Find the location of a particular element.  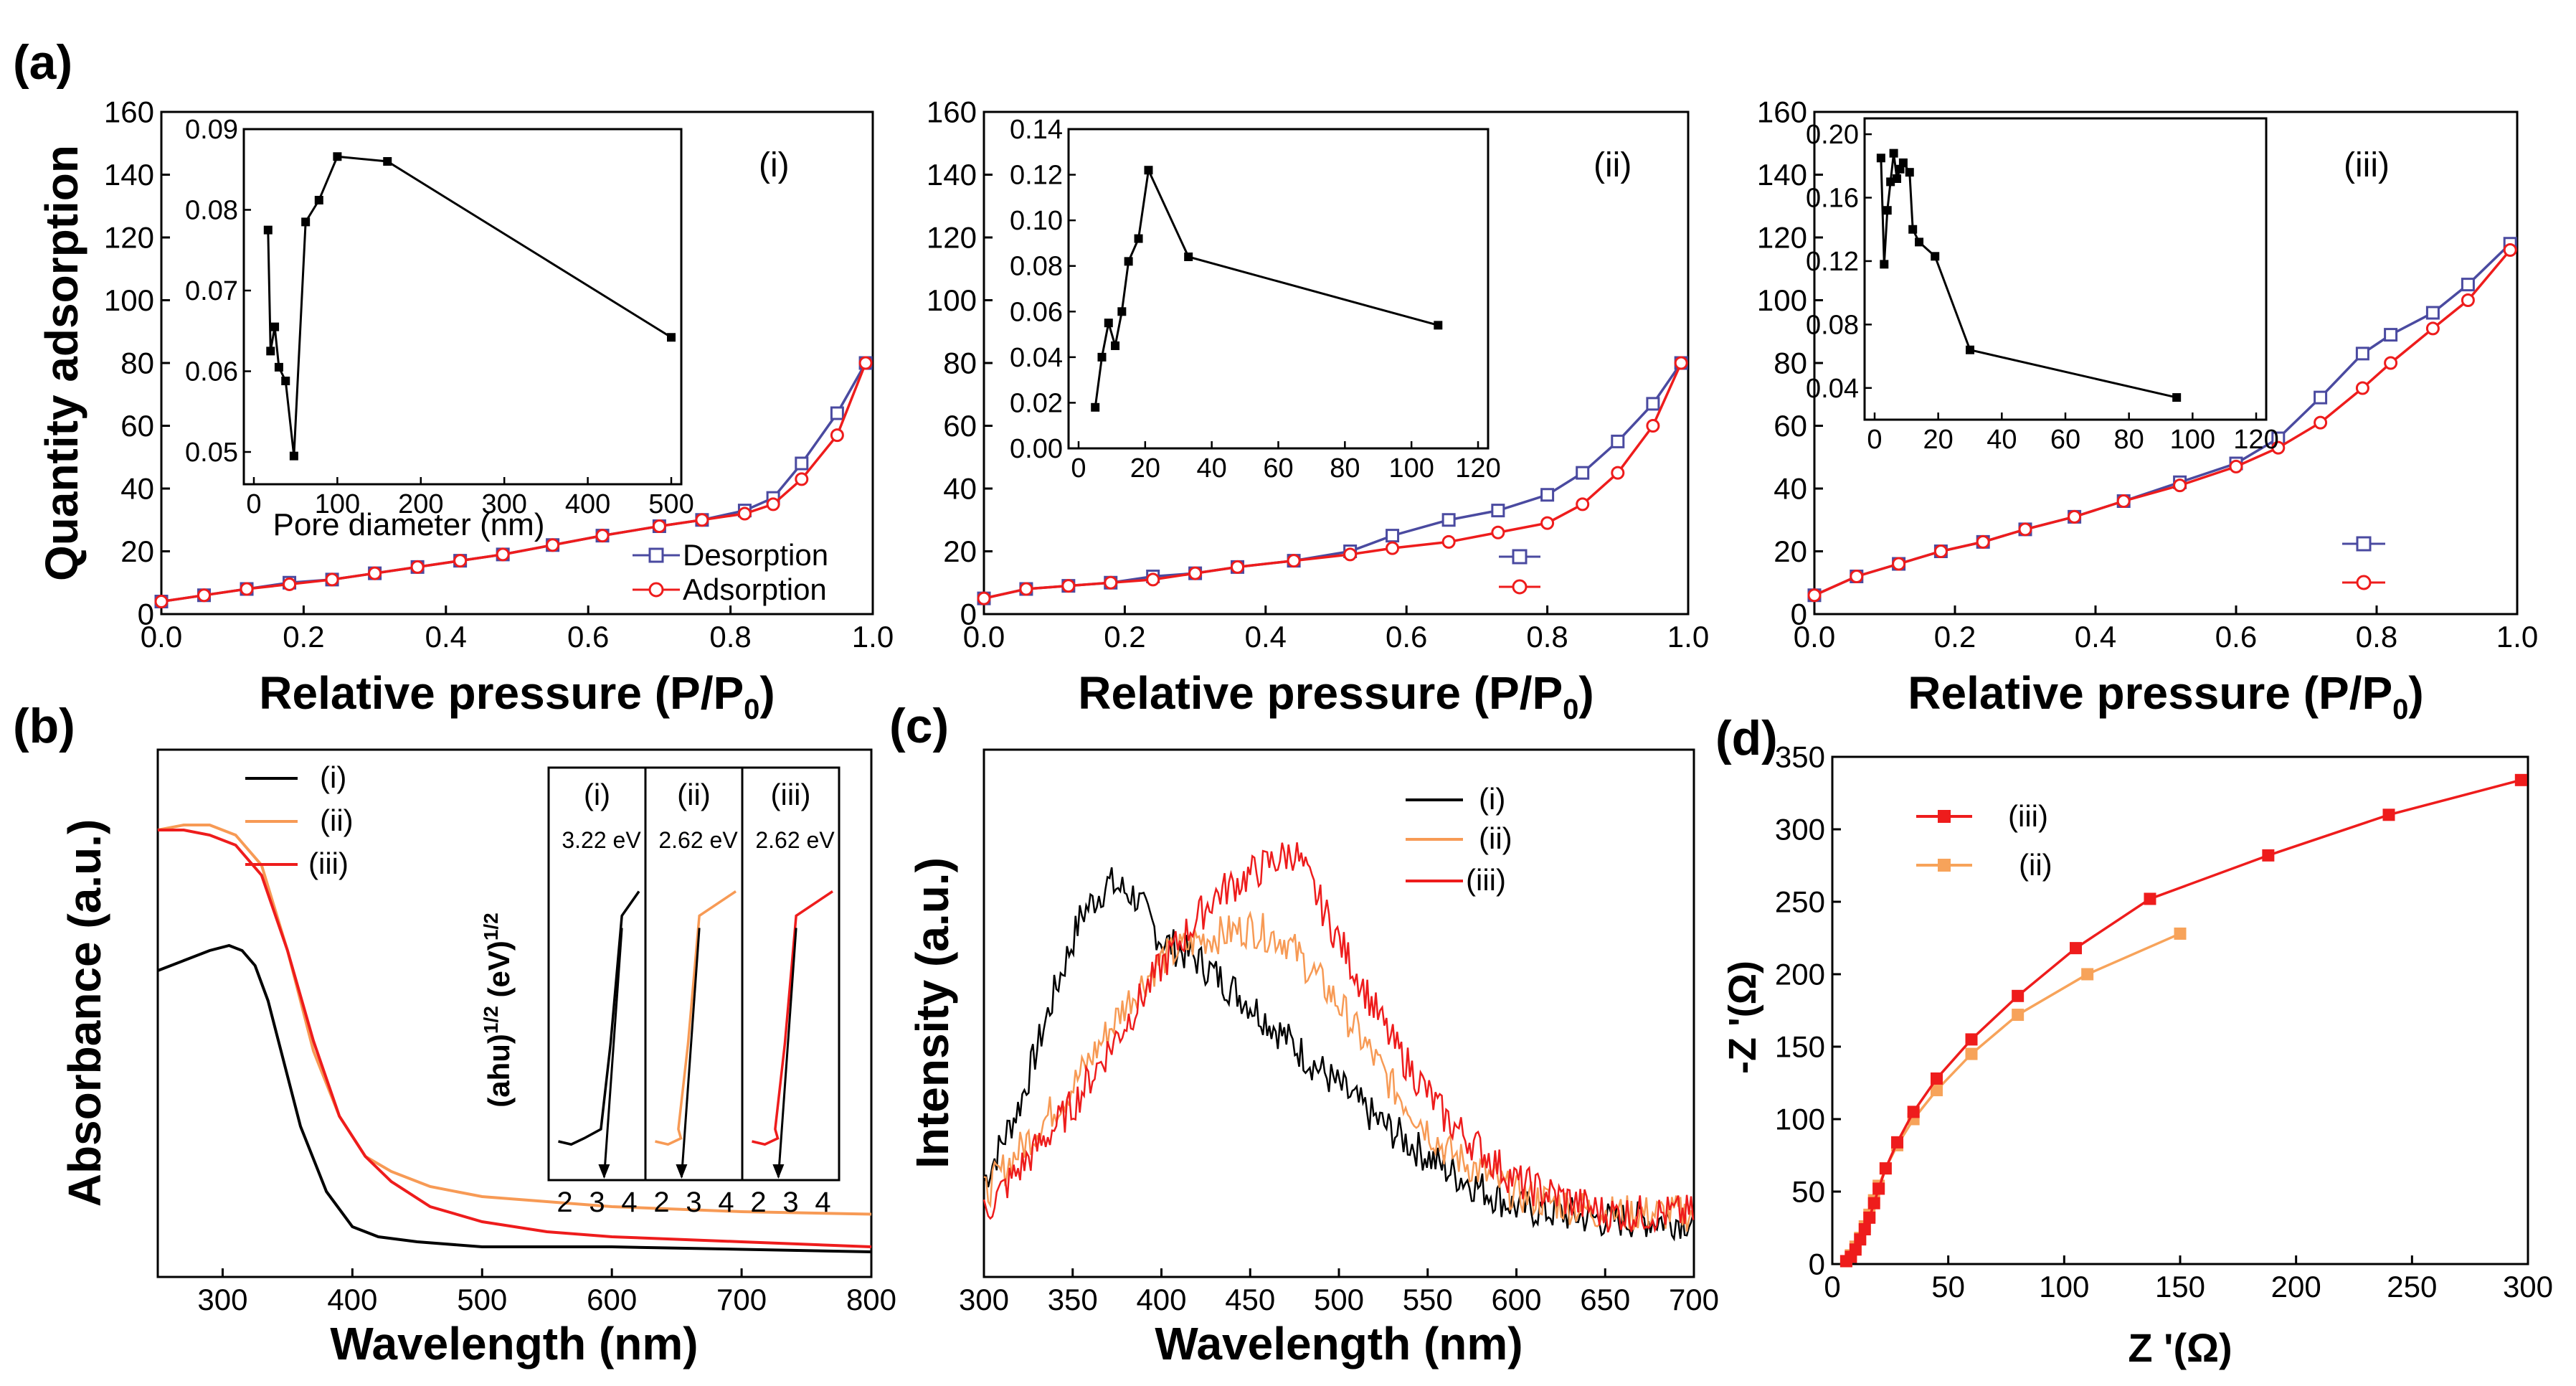

d-legend-ii: (ii) is located at coordinates (2035, 865).